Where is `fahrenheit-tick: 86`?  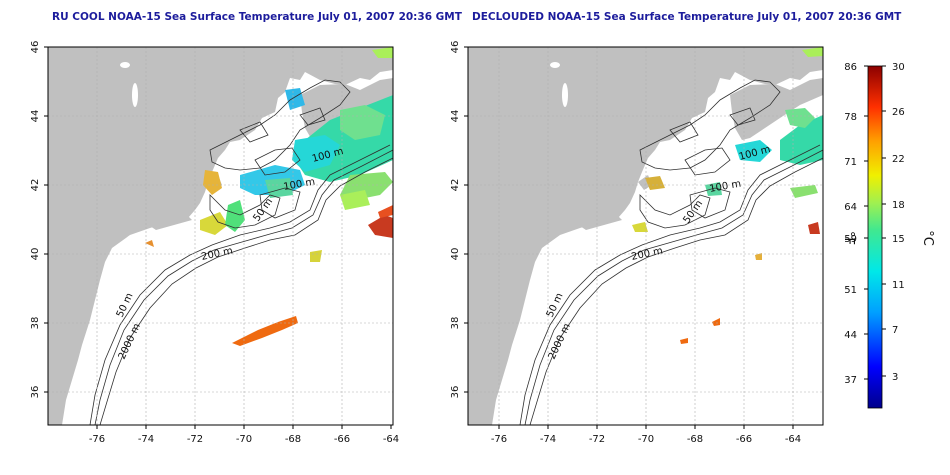 fahrenheit-tick: 86 is located at coordinates (850, 67).